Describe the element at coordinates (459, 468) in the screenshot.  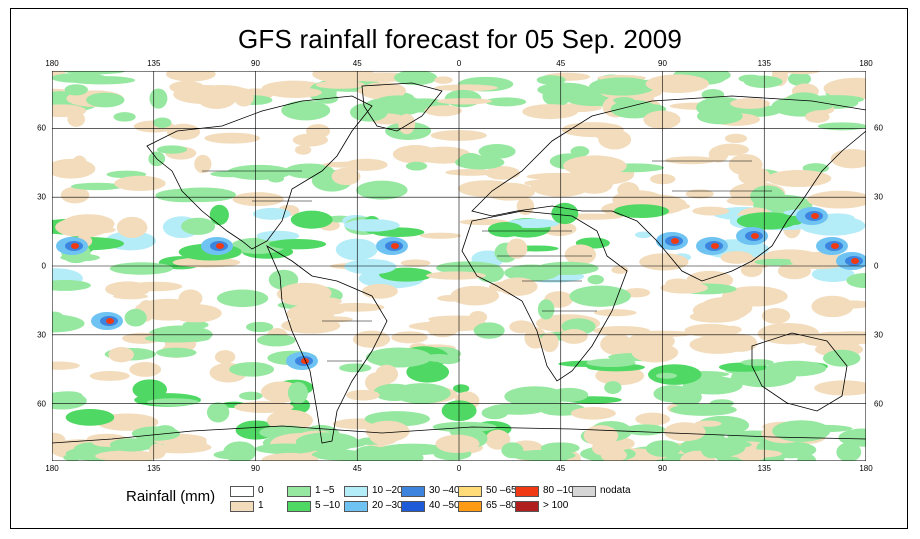
I see `lon-tick-label: 0` at that location.